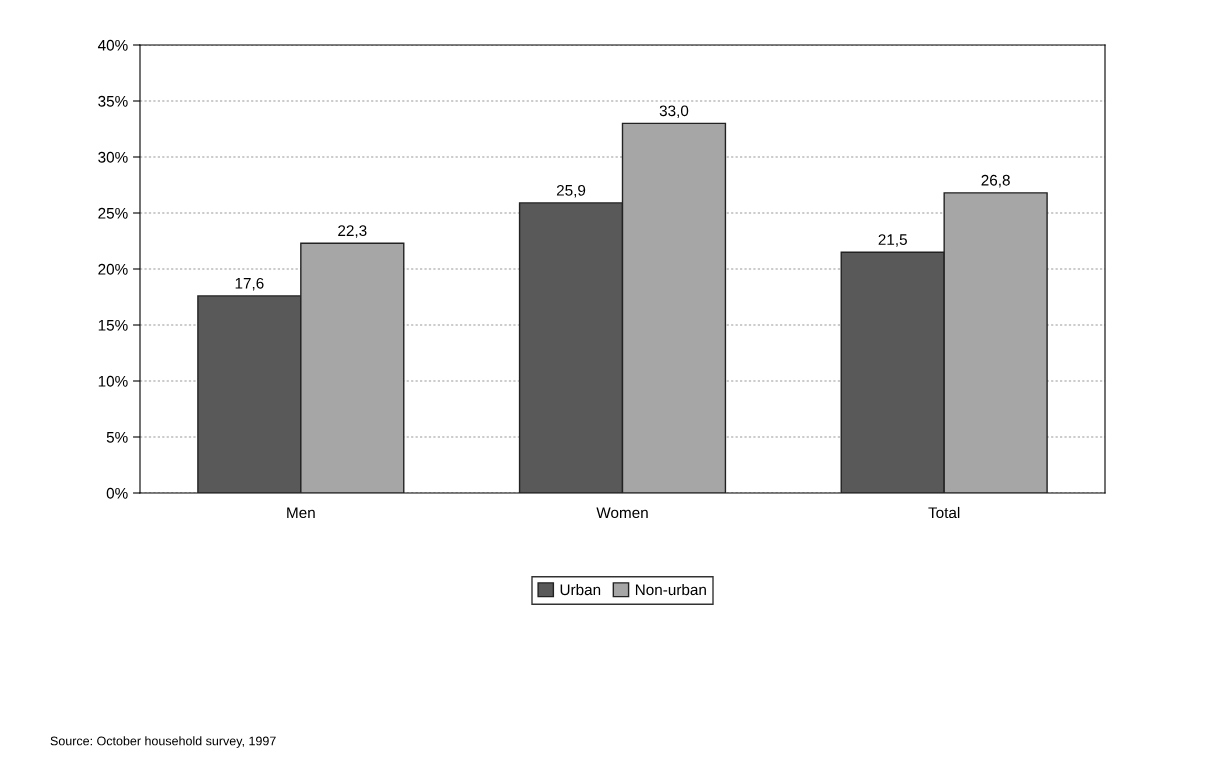  I want to click on data-label: 25,9, so click(571, 191).